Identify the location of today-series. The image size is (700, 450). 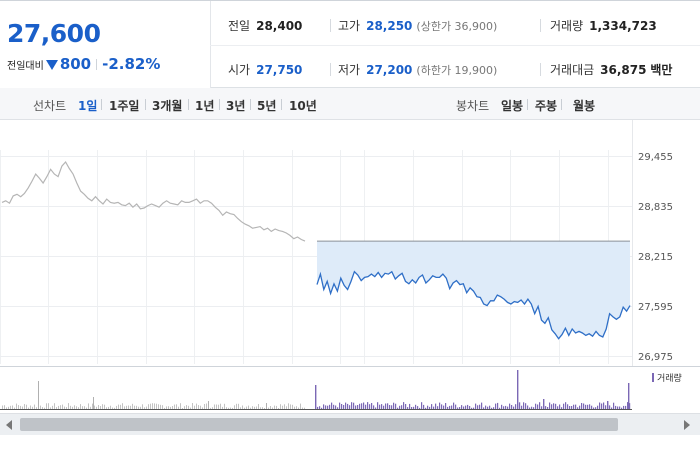
(473, 305).